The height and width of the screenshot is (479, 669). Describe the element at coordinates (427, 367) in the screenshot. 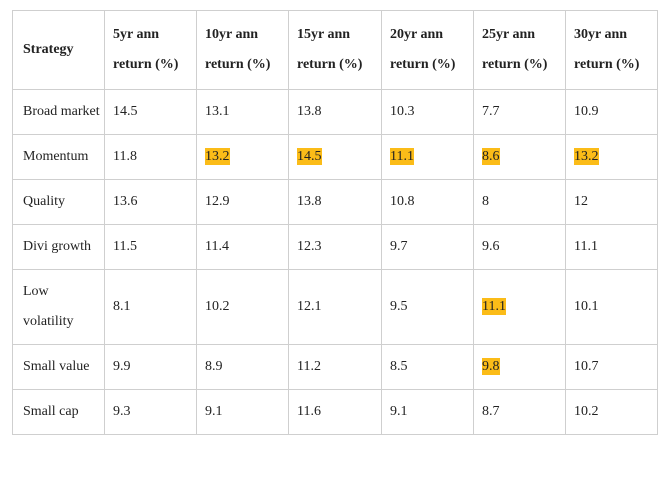

I see `value-cell: 8.5` at that location.